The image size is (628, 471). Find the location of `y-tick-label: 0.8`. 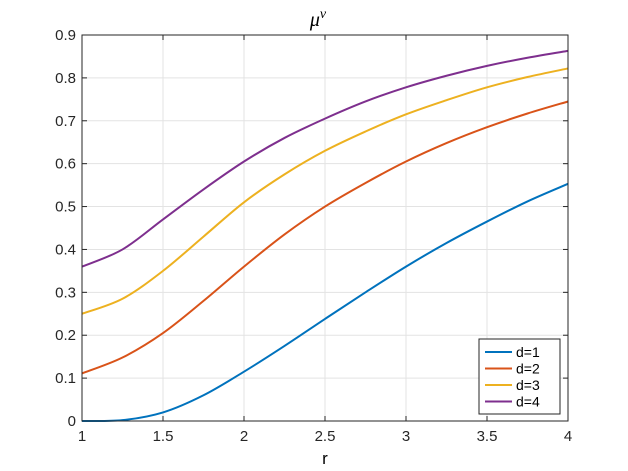

y-tick-label: 0.8 is located at coordinates (65, 78).